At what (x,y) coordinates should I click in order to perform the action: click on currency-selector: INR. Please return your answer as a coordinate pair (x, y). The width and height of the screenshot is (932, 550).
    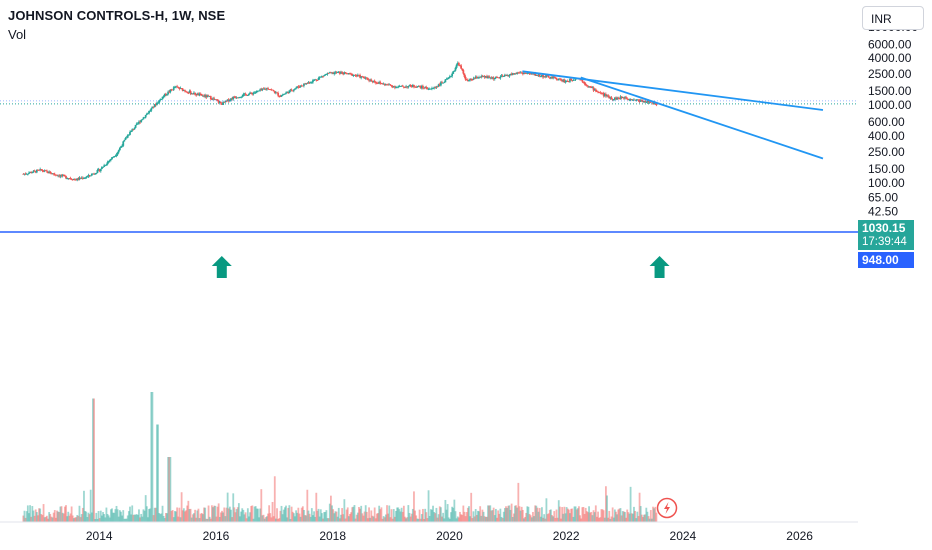
    Looking at the image, I should click on (893, 18).